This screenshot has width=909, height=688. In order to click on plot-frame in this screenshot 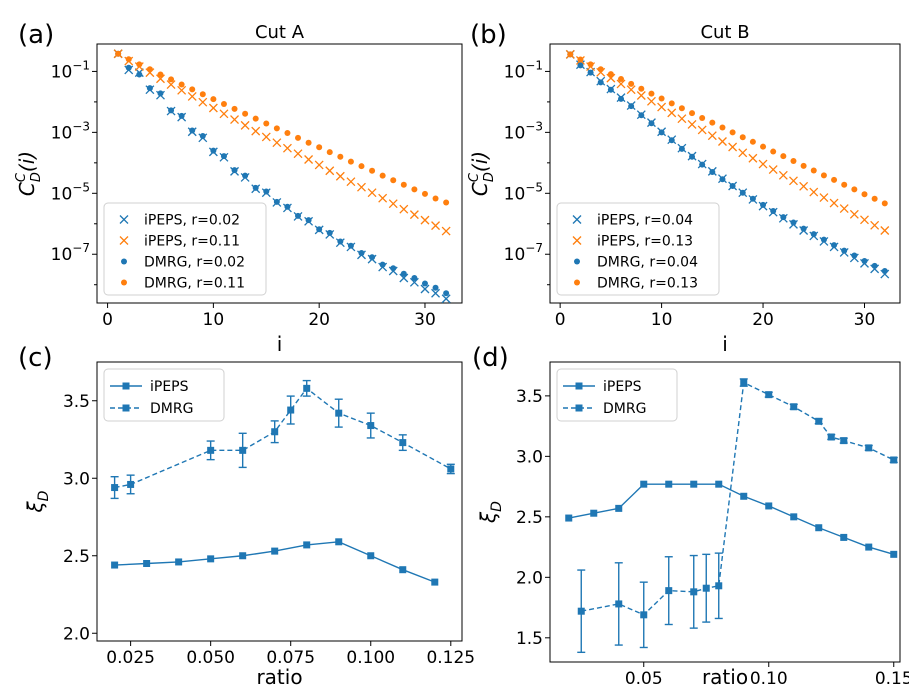, I will do `click(725, 173)`.